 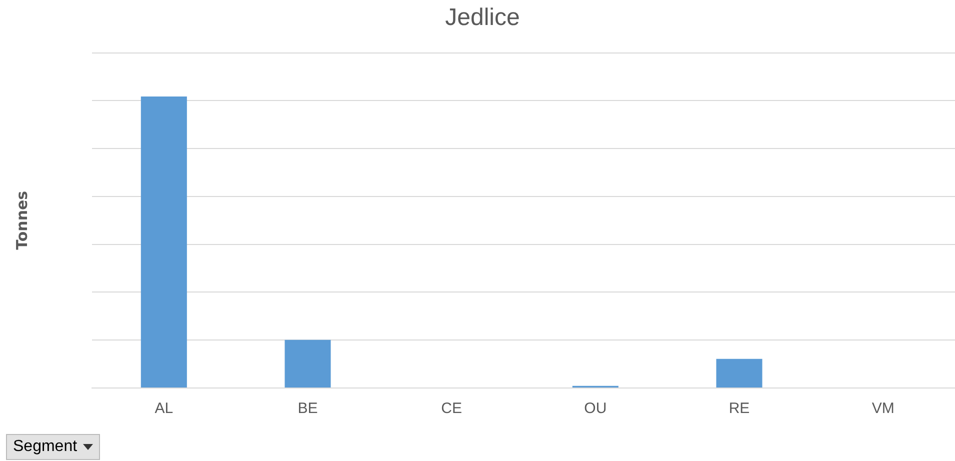 I want to click on text: Segment, so click(x=45, y=447).